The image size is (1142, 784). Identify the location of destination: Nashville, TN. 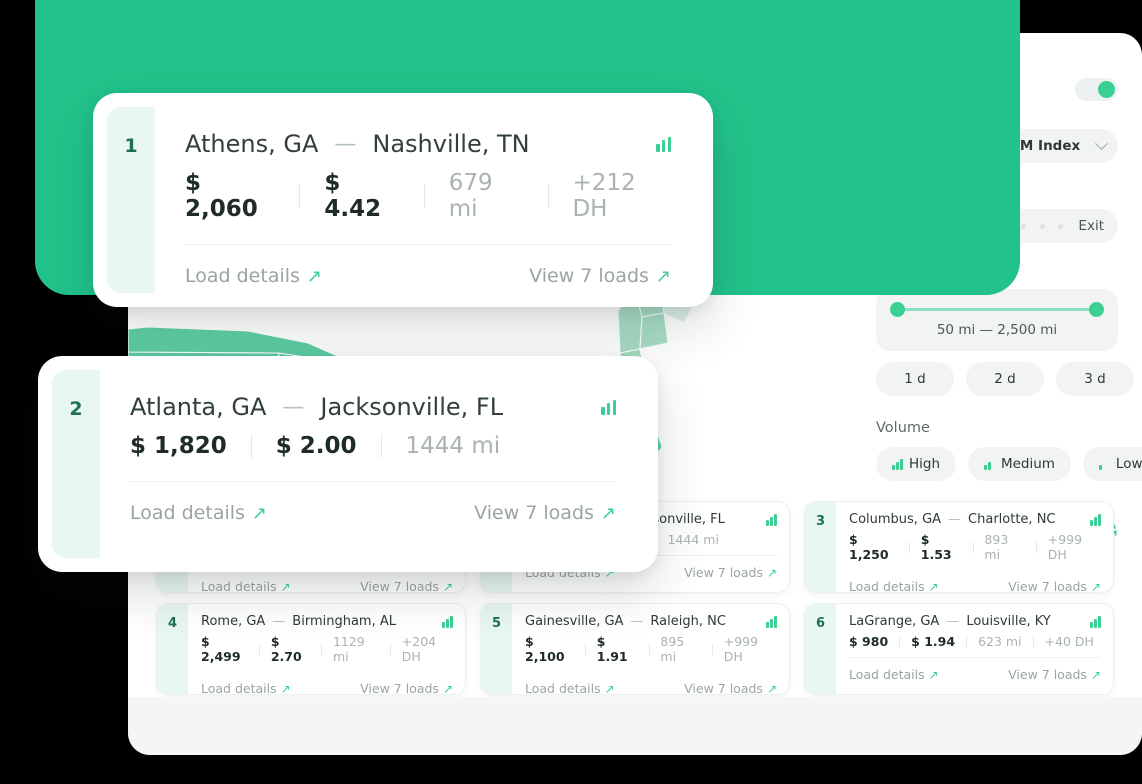
(451, 144).